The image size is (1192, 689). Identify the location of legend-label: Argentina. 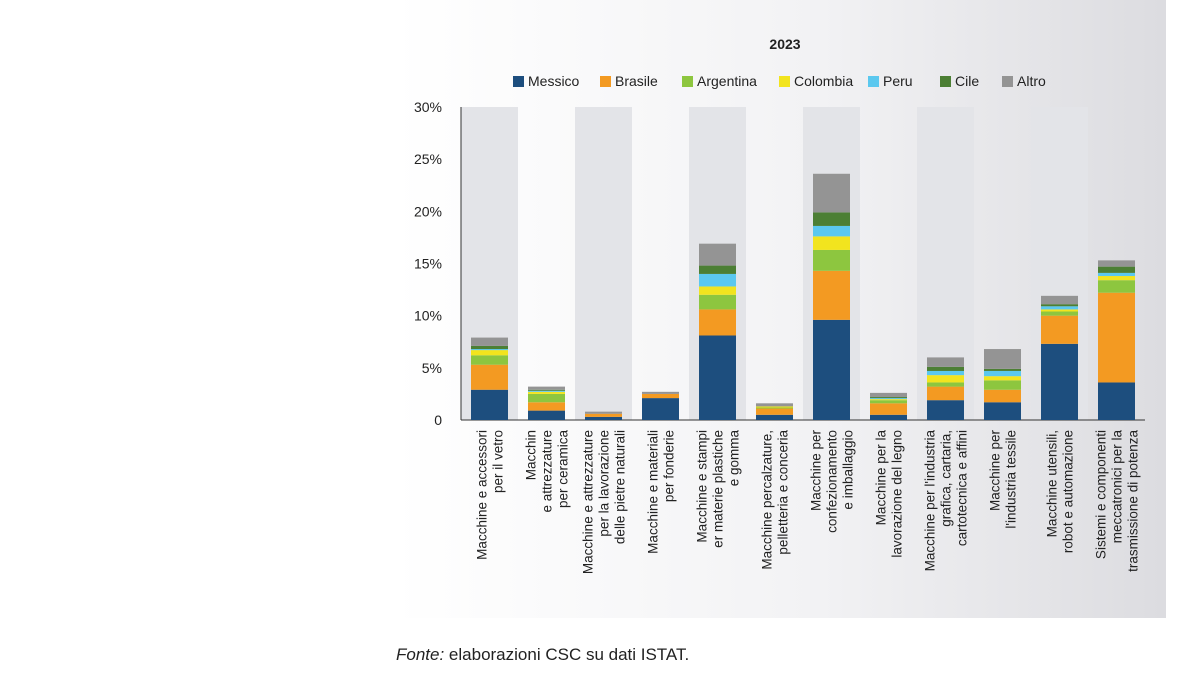
(727, 81).